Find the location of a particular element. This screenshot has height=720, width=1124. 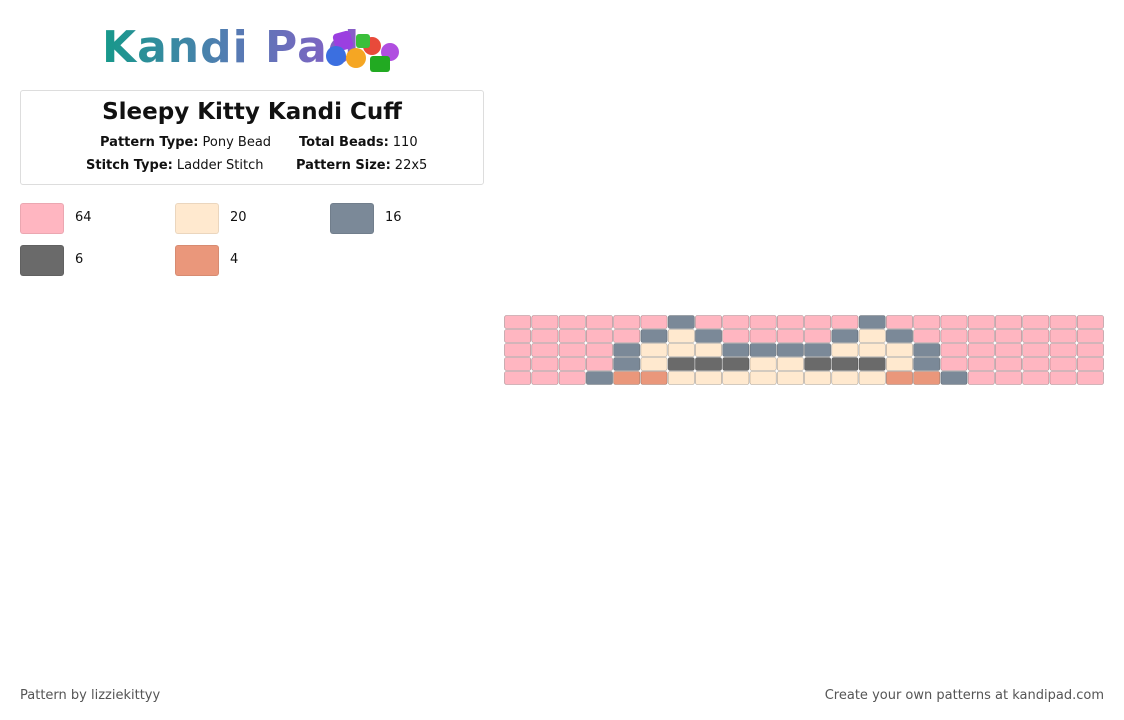

field-label: Total Beads: is located at coordinates (344, 142).